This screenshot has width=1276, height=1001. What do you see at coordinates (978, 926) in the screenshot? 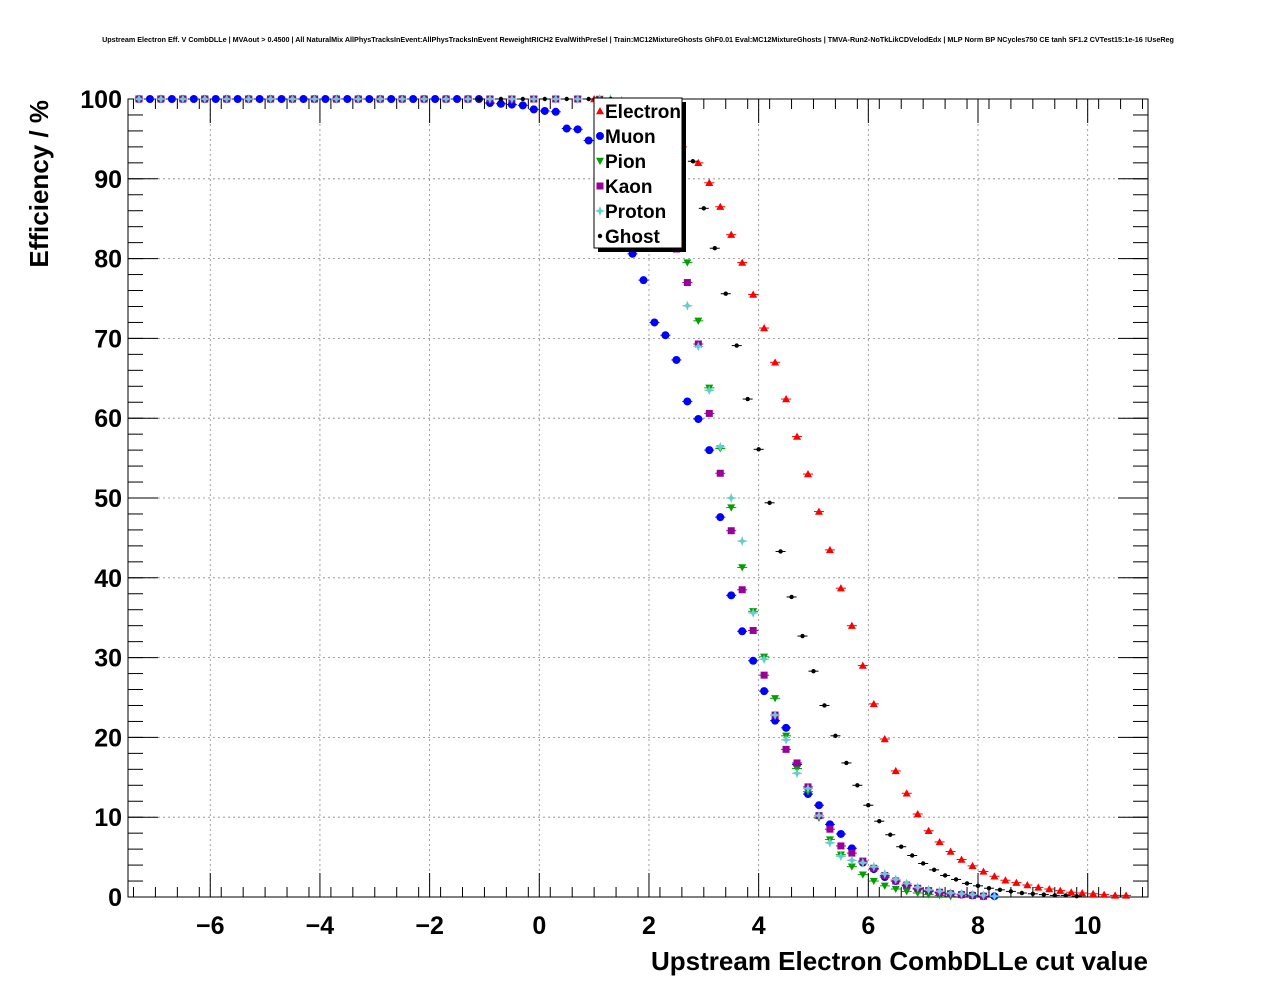
I see `x-tick-label: 8` at bounding box center [978, 926].